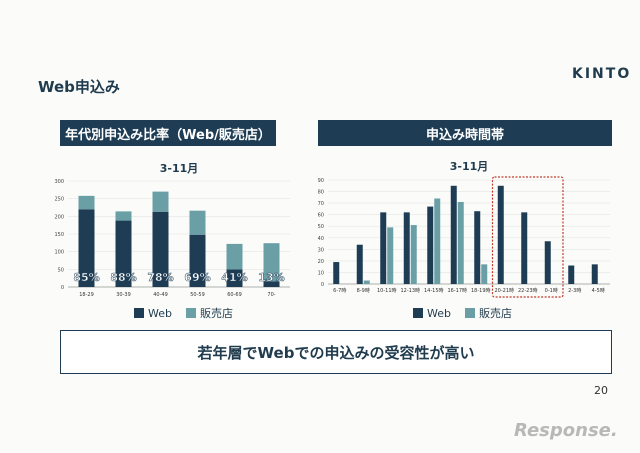 This screenshot has width=640, height=453. What do you see at coordinates (321, 181) in the screenshot?
I see `y-tick-label: 90` at bounding box center [321, 181].